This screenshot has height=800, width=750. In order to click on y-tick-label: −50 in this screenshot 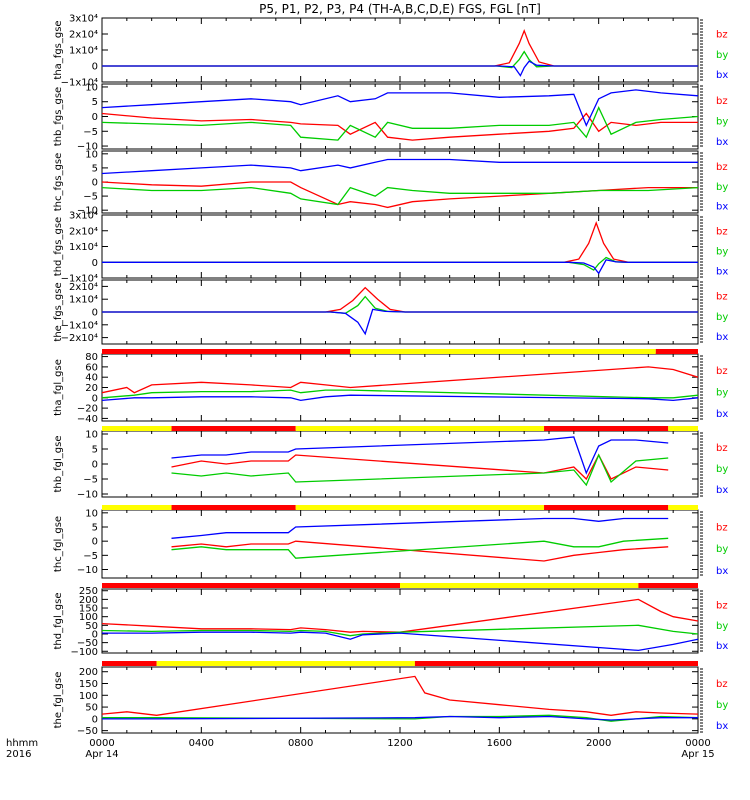, I will do `click(87, 731)`.